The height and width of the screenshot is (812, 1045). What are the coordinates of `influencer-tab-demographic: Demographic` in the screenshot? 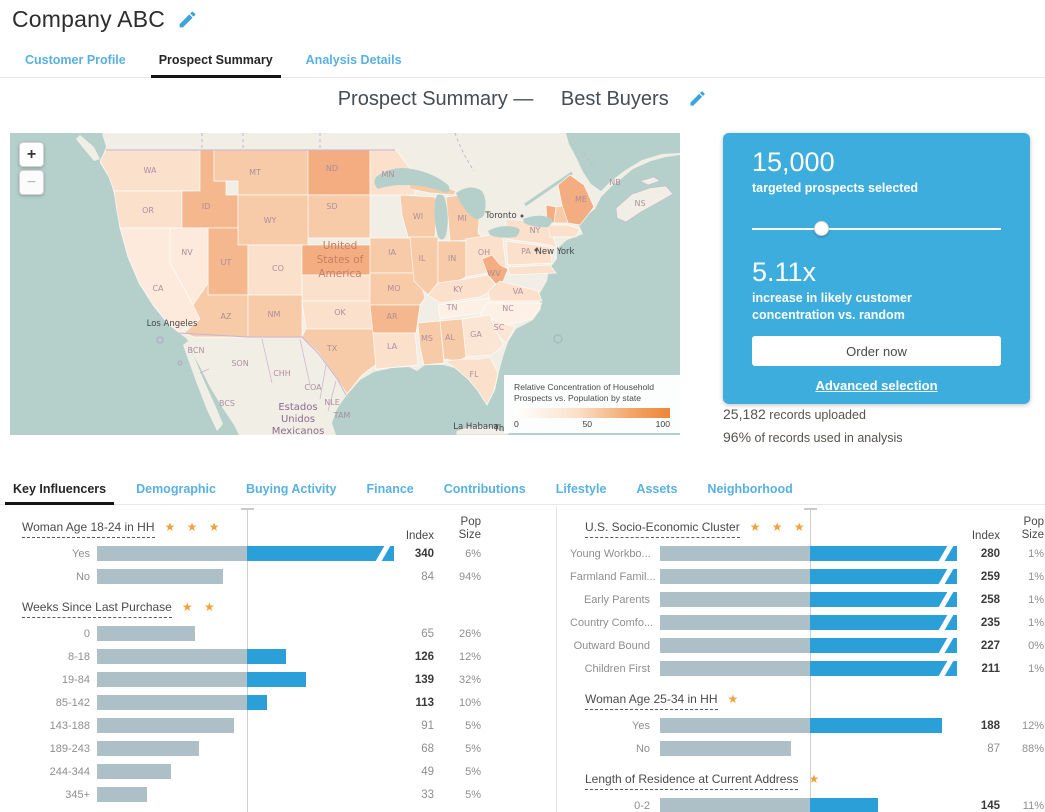 It's located at (176, 489).